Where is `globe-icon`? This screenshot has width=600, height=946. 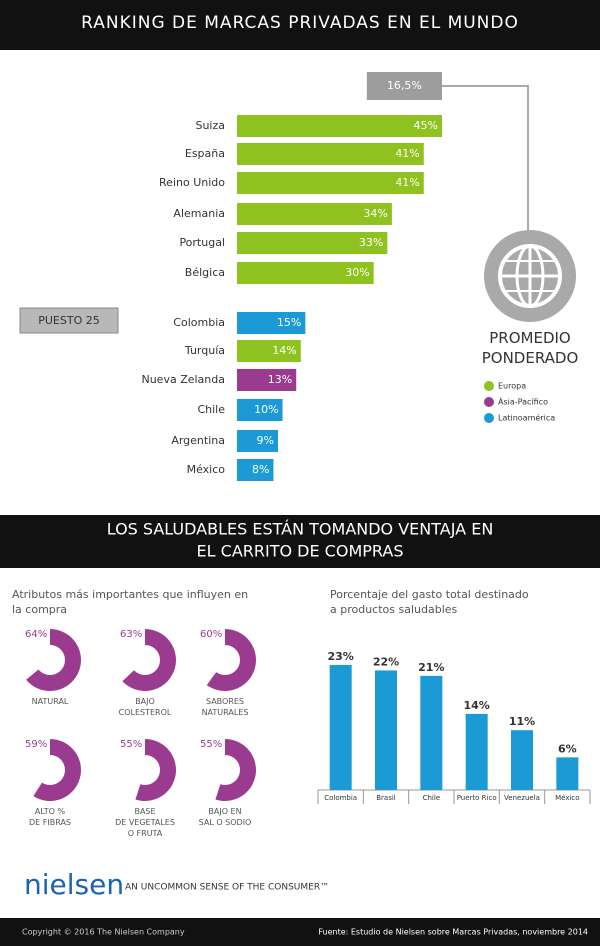
globe-icon is located at coordinates (530, 276).